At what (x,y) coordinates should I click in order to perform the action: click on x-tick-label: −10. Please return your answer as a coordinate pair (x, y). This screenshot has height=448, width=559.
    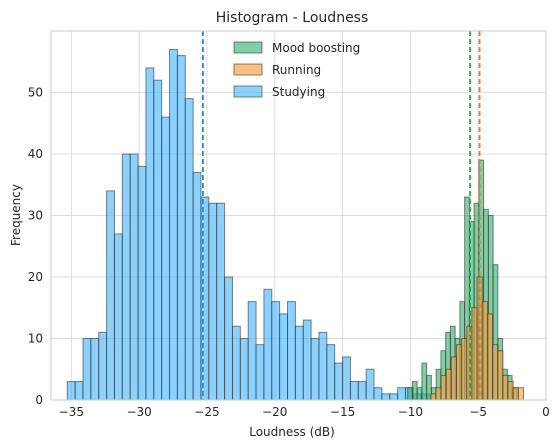
    Looking at the image, I should click on (410, 412).